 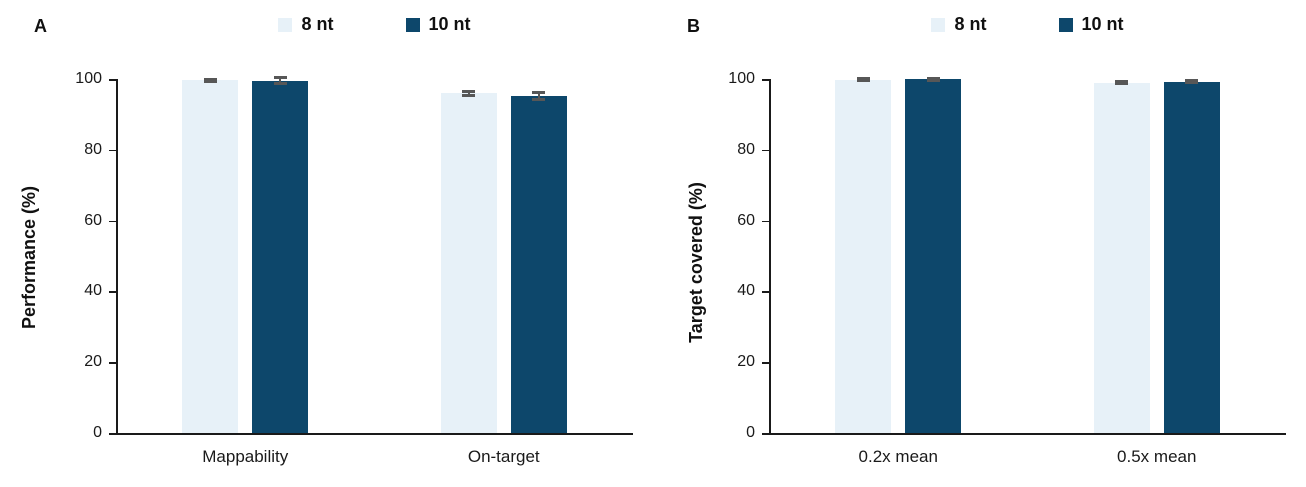 What do you see at coordinates (1027, 24) in the screenshot?
I see `panel-b-legend: 8 nt 10 nt` at bounding box center [1027, 24].